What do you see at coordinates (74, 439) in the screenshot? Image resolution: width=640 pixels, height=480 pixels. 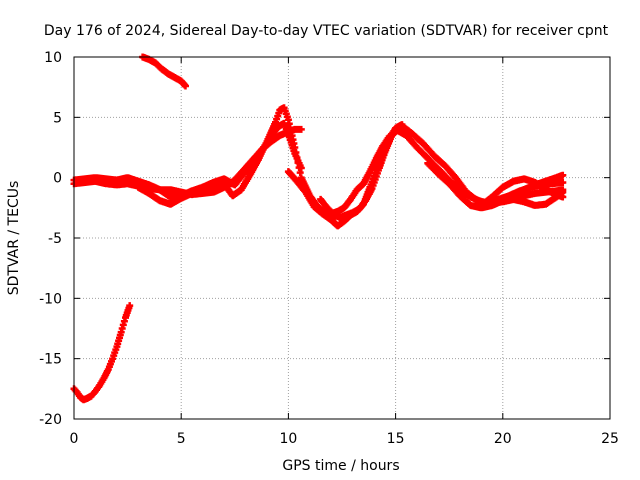 I see `x-tick-label: 0` at bounding box center [74, 439].